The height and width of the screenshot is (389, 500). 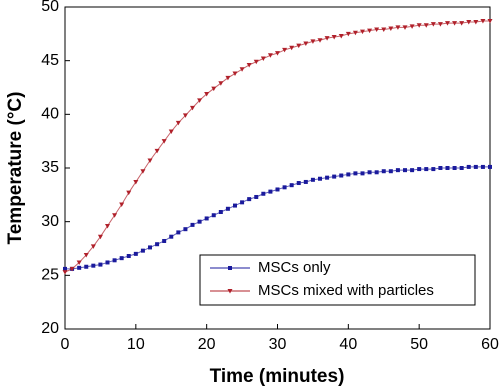 I want to click on x-tick-label: 30, so click(x=278, y=344).